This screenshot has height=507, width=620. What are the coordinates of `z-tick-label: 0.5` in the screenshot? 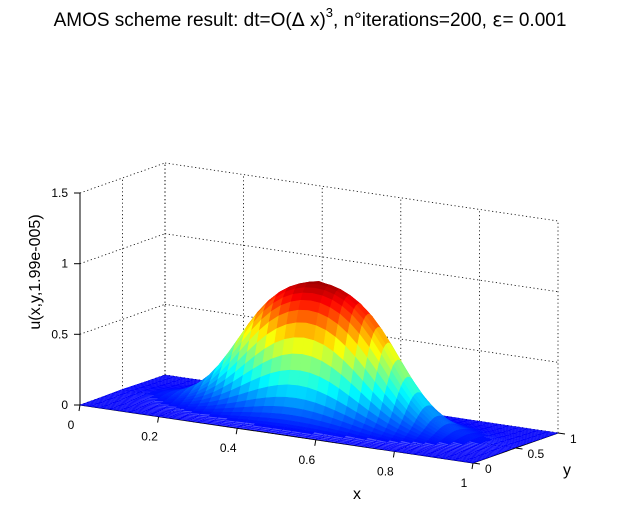 It's located at (59, 334).